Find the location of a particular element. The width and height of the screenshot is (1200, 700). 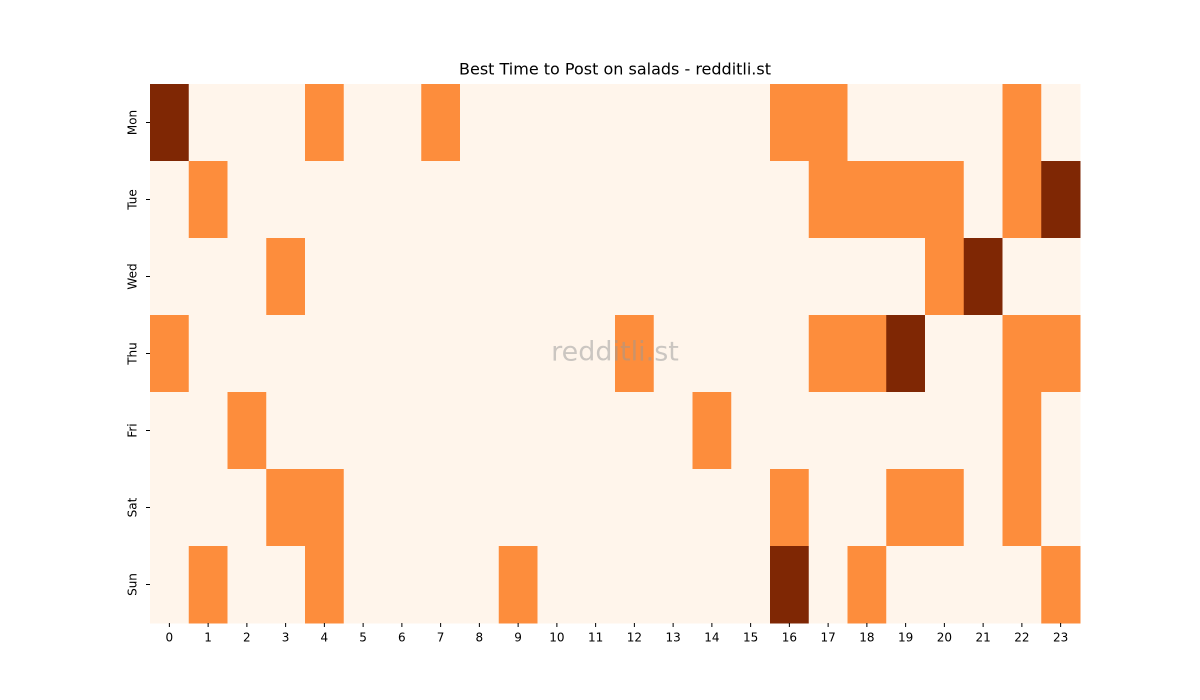

x-tick-label: 20 is located at coordinates (944, 638).